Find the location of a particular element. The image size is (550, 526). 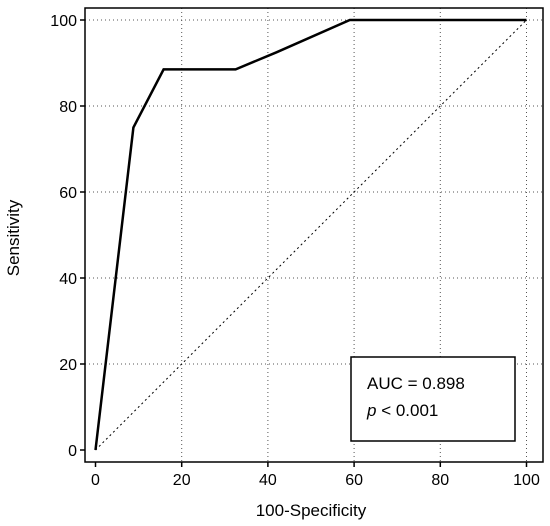

x-tick-label: 20 is located at coordinates (182, 480).